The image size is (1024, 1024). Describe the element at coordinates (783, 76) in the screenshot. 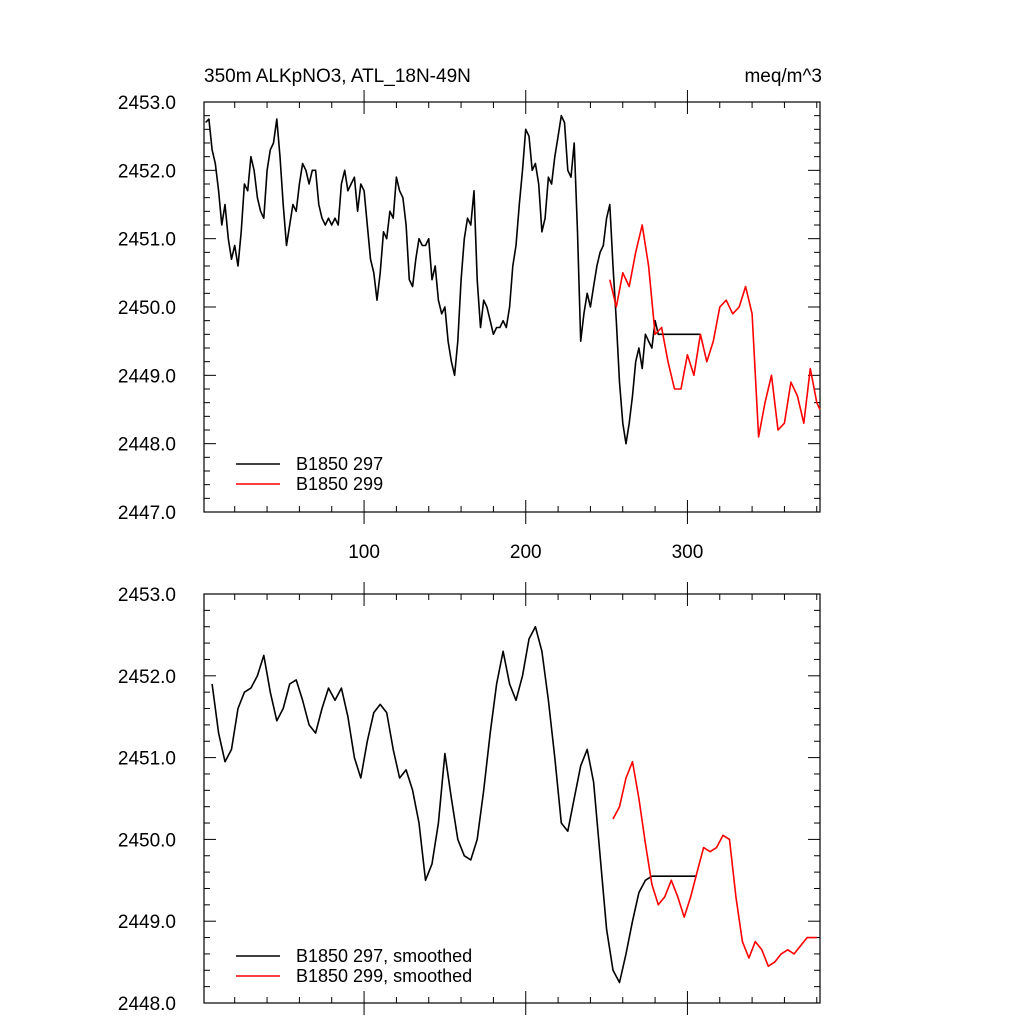

I see `units-label: meq/m^3` at that location.